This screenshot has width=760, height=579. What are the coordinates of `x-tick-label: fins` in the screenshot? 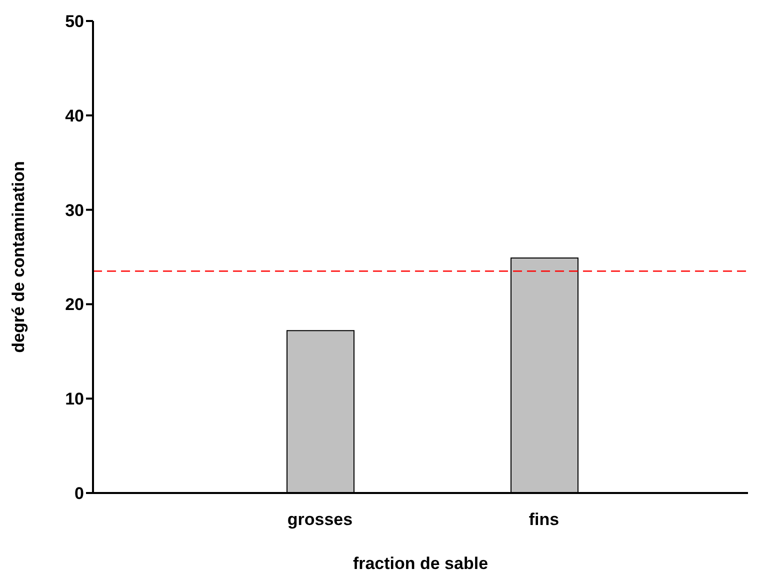 It's located at (544, 520).